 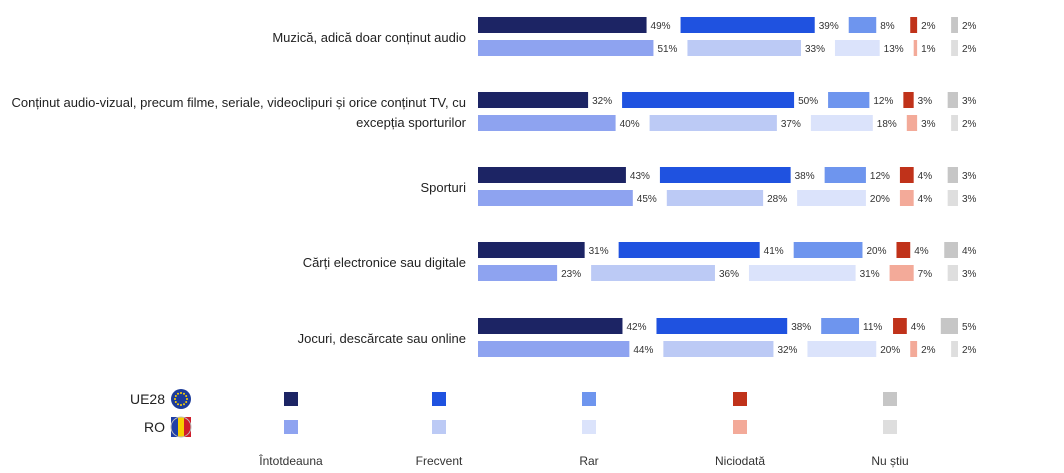 What do you see at coordinates (894, 49) in the screenshot?
I see `data-label: 13%` at bounding box center [894, 49].